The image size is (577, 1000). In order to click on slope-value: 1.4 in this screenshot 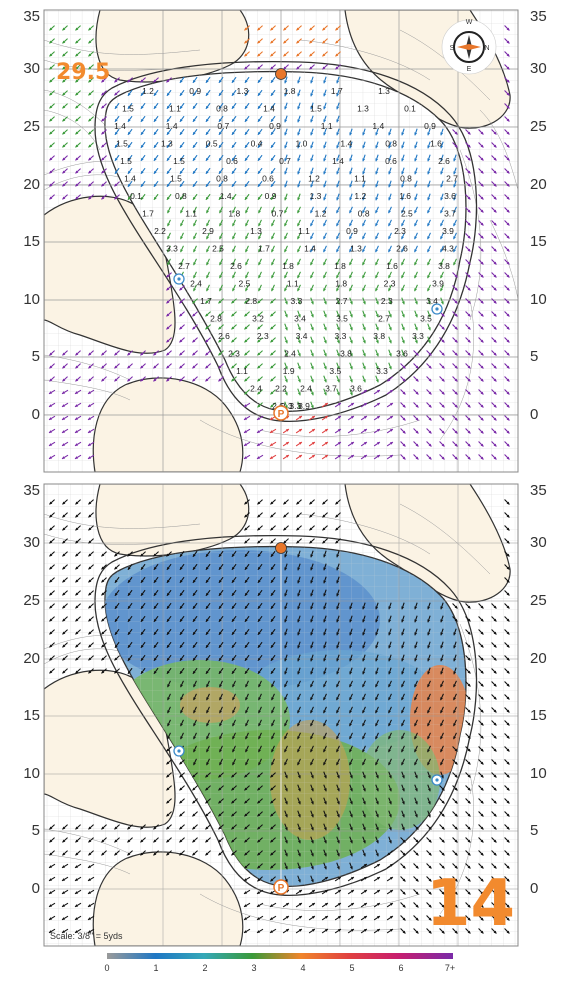, I will do `click(378, 126)`.